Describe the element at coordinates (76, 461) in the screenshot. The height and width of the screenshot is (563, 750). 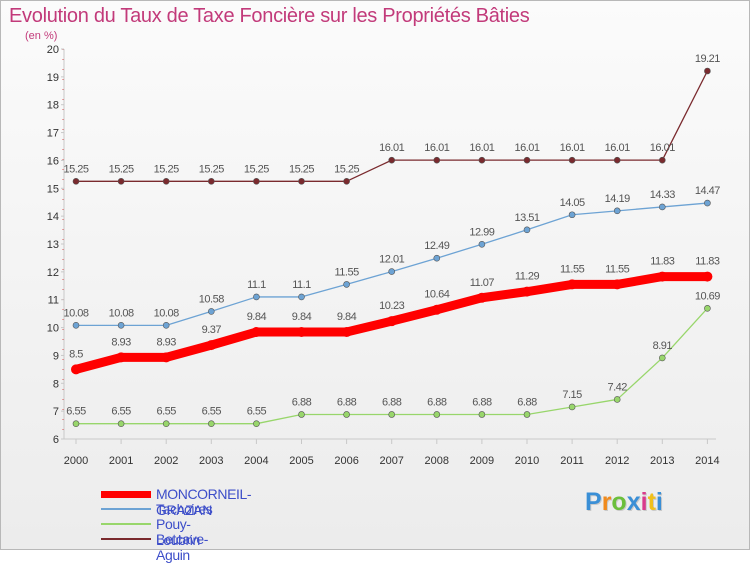
I see `x-tick-label: 2000` at that location.